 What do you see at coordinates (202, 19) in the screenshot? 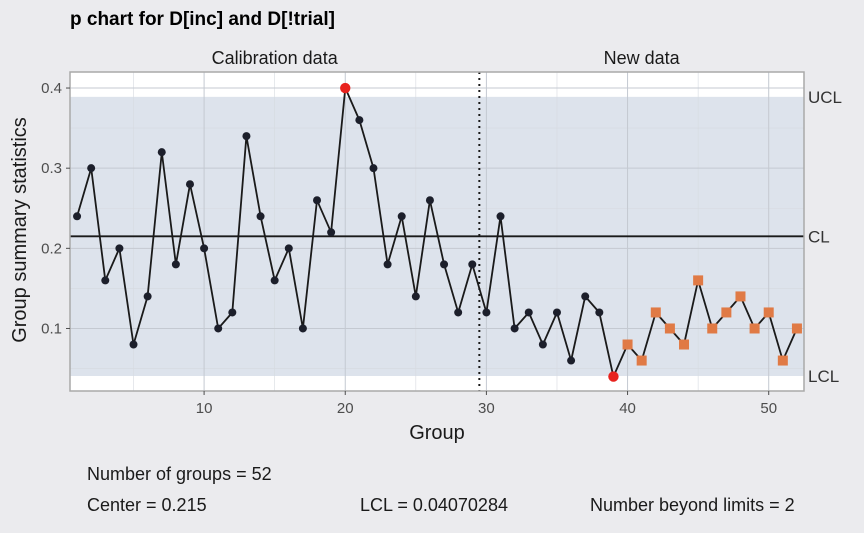
I see `chart-title: p chart for D[inc] and D[!trial]` at bounding box center [202, 19].